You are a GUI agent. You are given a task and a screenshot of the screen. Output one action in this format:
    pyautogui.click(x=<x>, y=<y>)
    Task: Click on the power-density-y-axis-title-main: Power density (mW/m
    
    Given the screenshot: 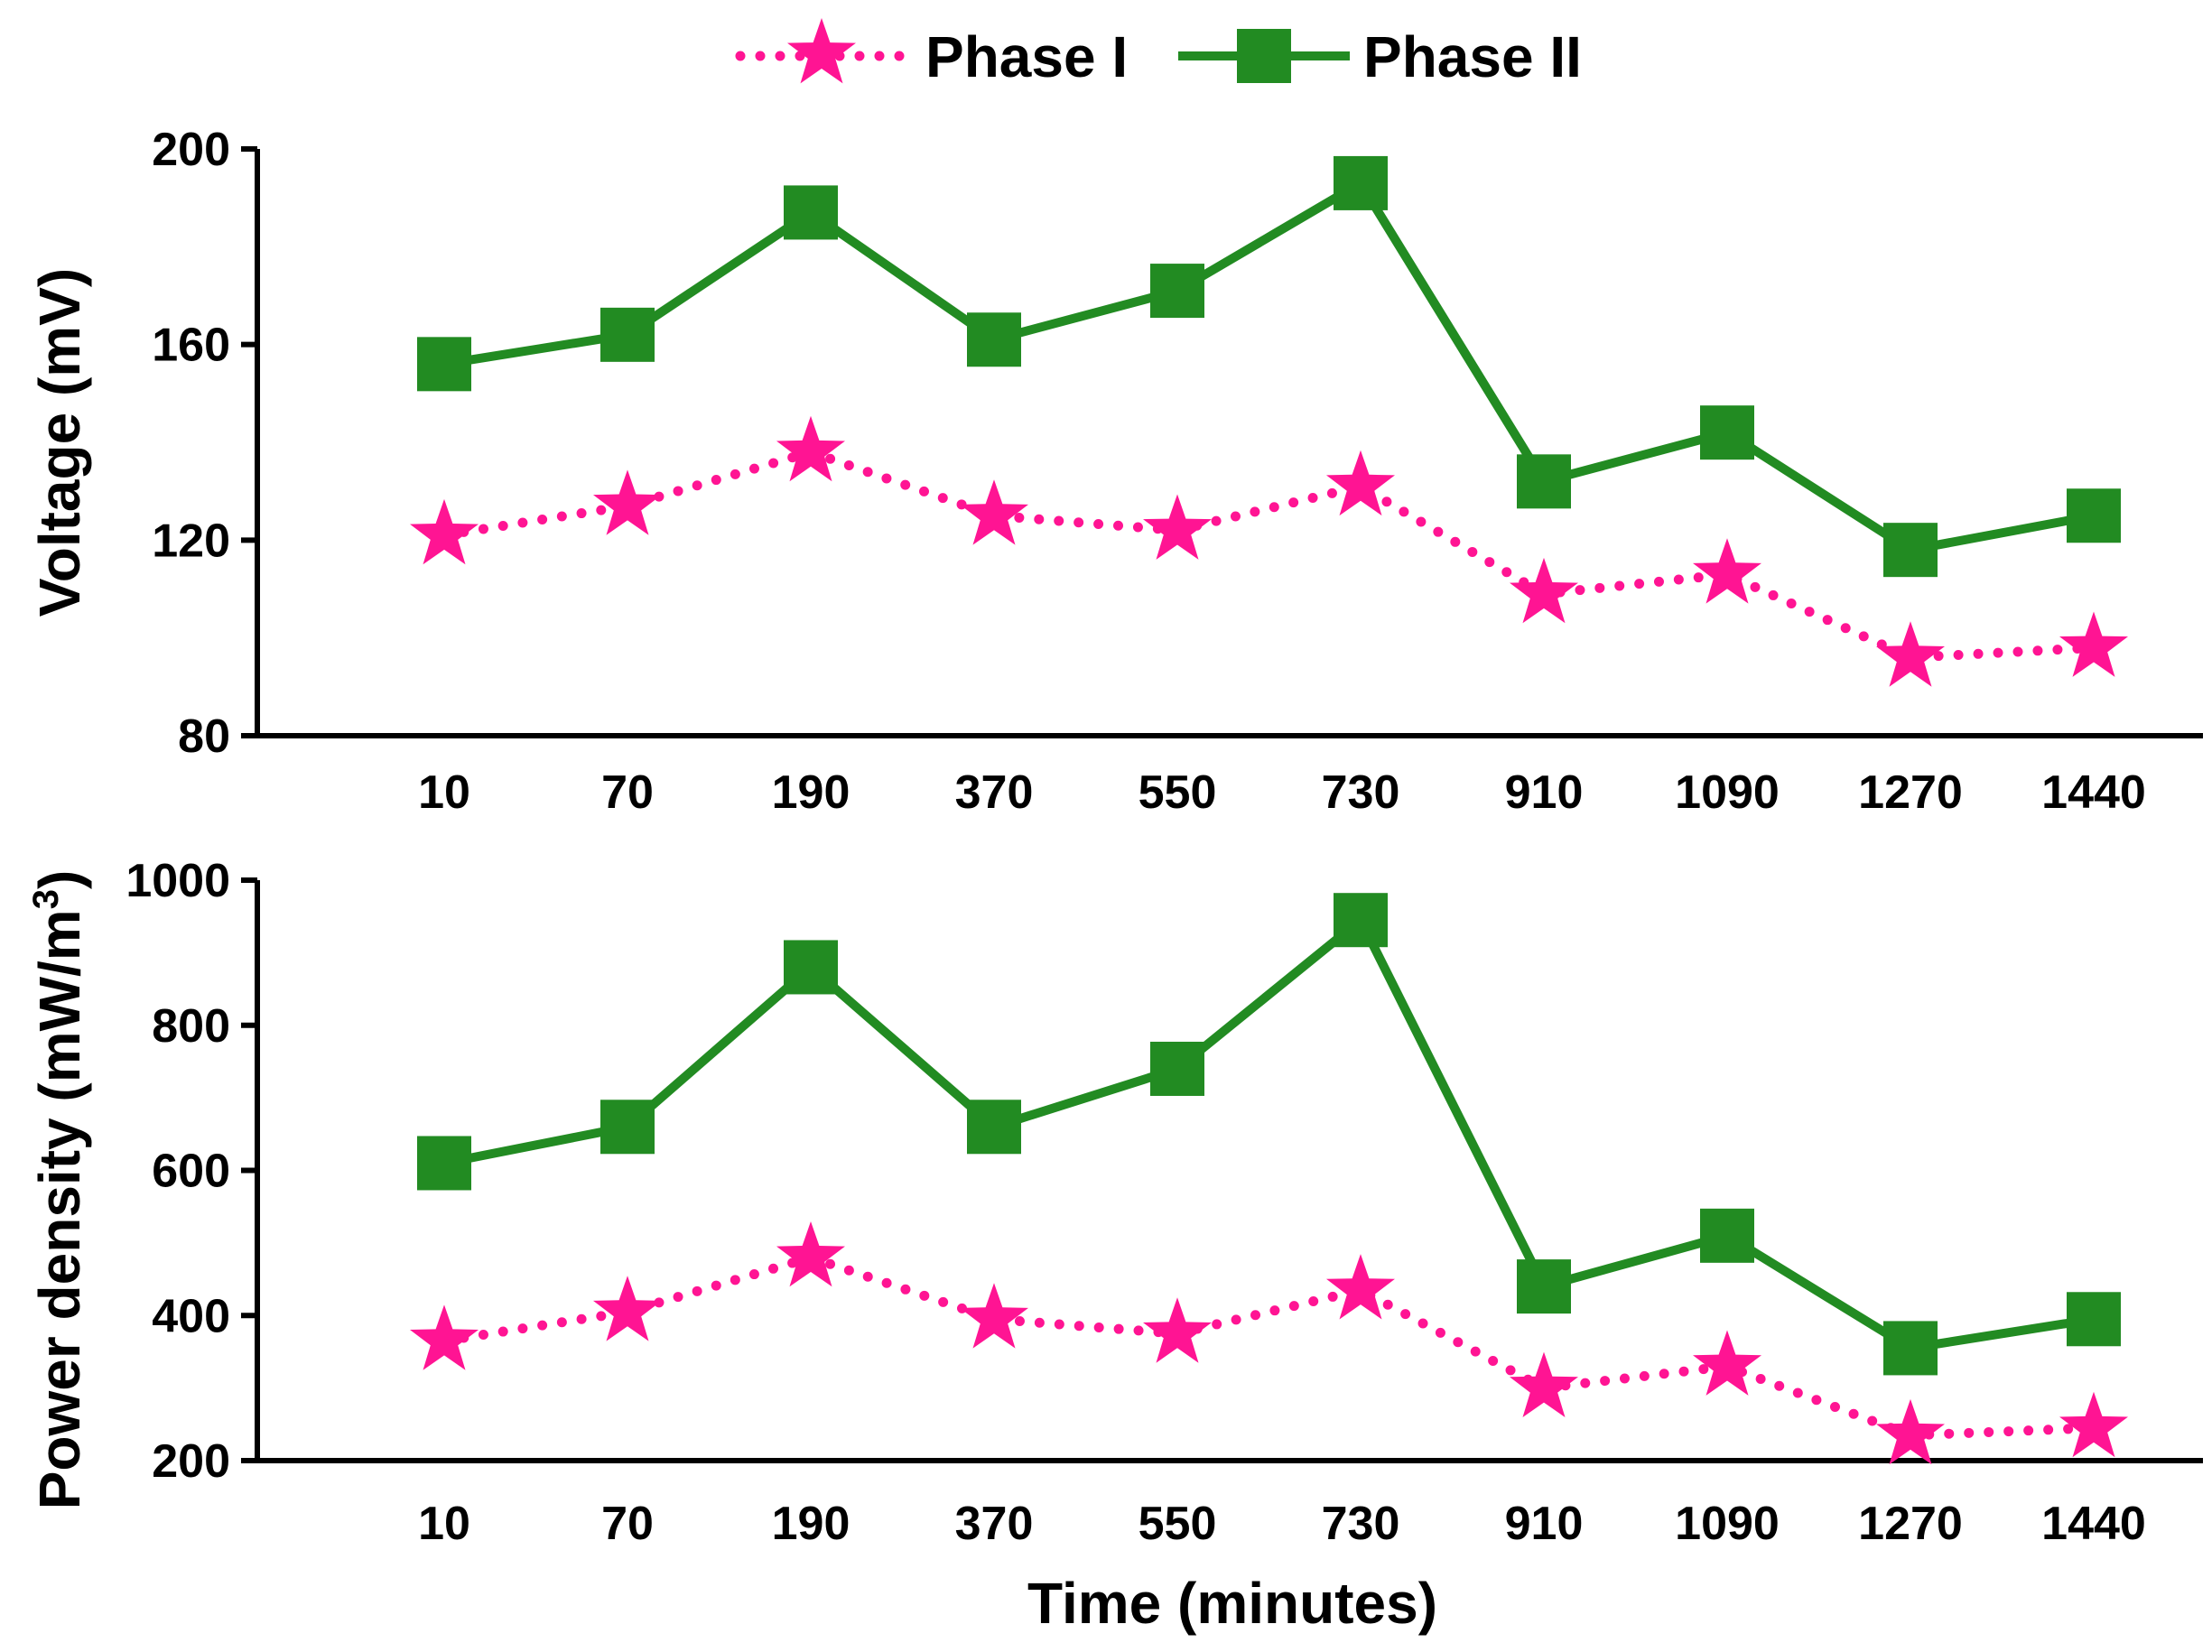 What is the action you would take?
    pyautogui.click(x=59, y=1209)
    